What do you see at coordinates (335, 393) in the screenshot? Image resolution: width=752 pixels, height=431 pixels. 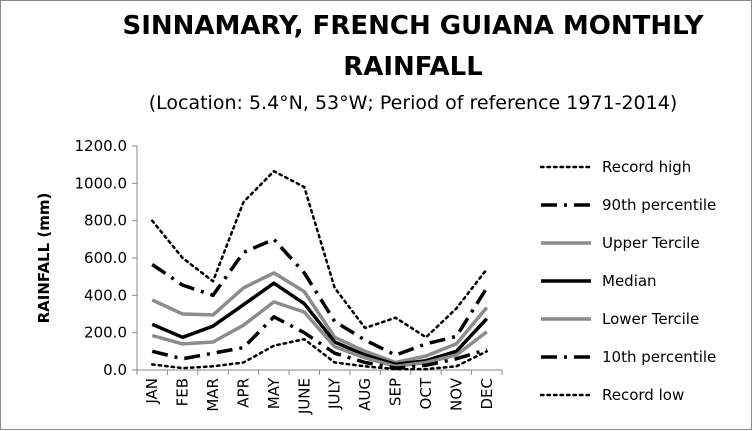 I see `x-tick-label: JULY` at bounding box center [335, 393].